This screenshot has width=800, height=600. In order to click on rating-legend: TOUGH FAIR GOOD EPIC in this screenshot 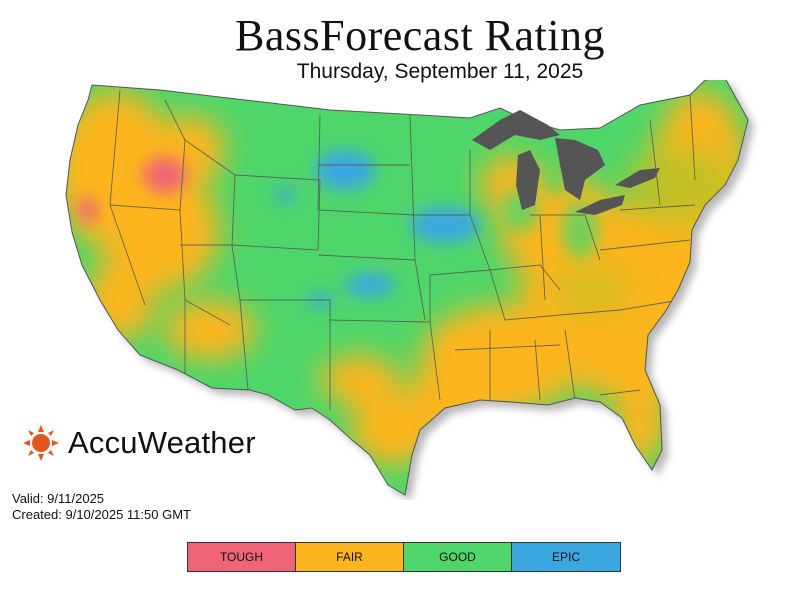, I will do `click(404, 557)`.